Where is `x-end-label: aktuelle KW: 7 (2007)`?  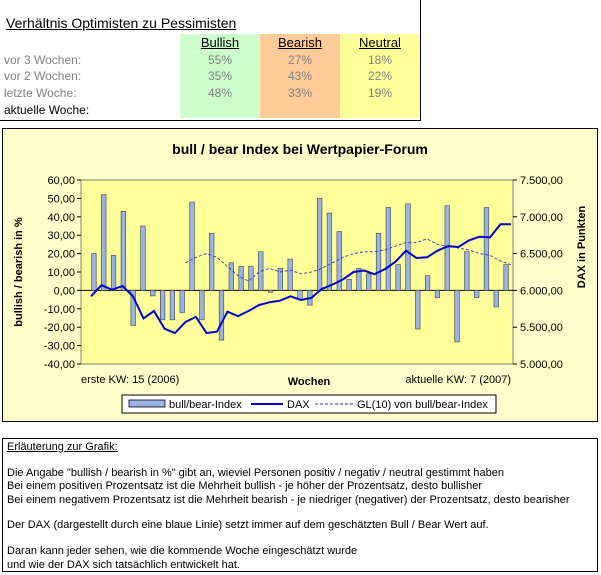
x-end-label: aktuelle KW: 7 (2007) is located at coordinates (458, 380).